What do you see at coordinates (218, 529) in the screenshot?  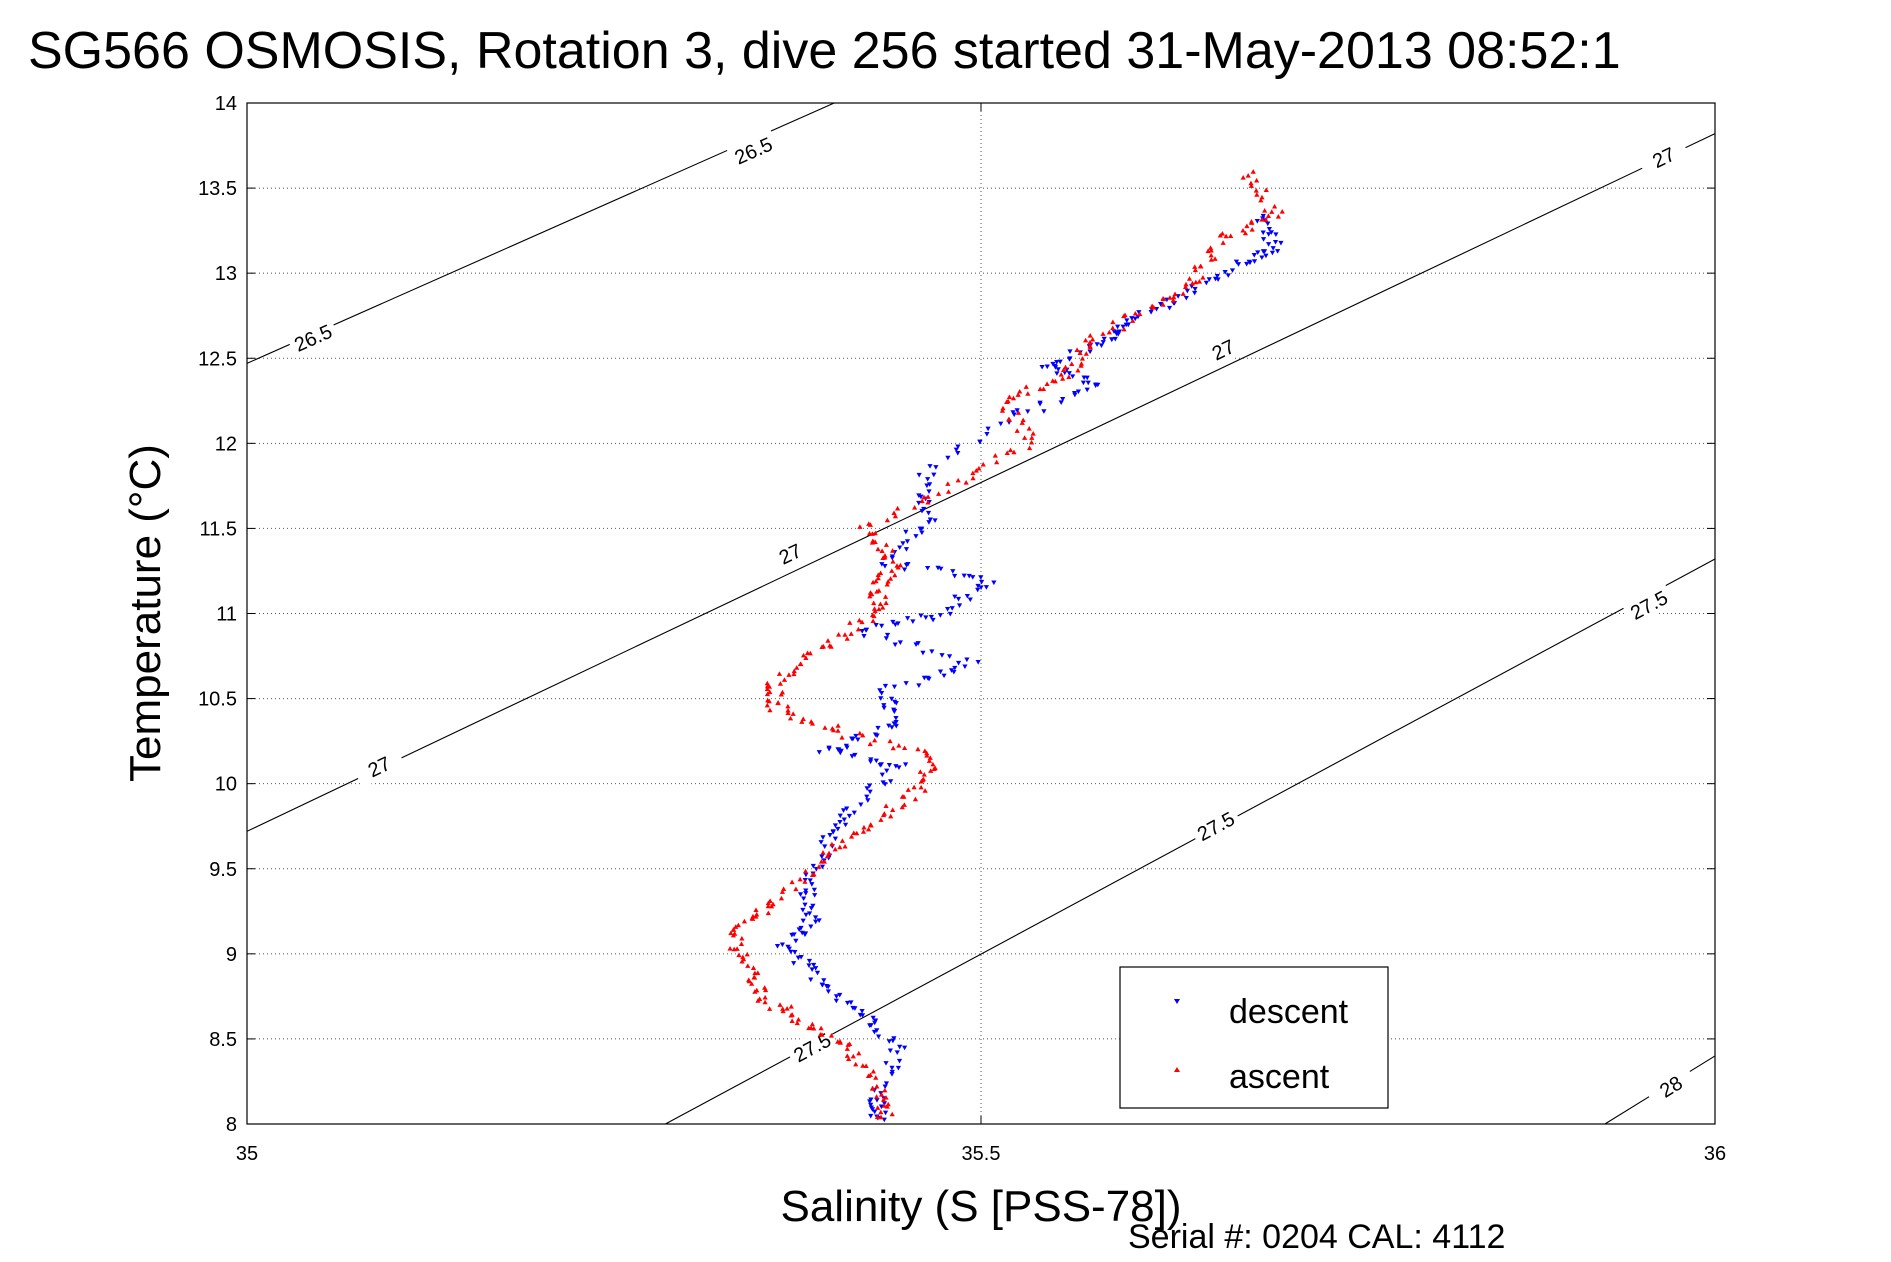 I see `y-tick-label: 11.5` at bounding box center [218, 529].